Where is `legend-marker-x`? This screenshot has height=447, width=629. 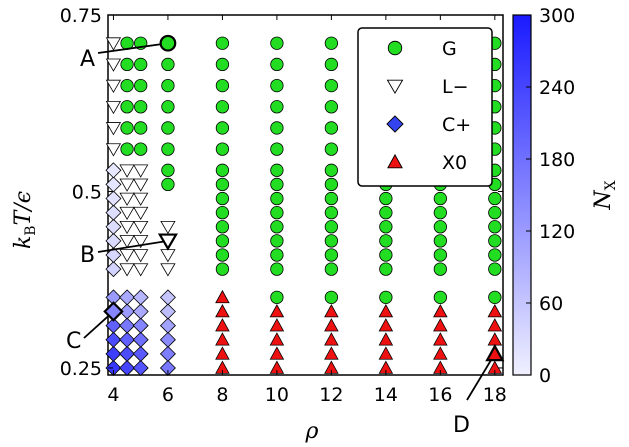
legend-marker-x is located at coordinates (395, 161).